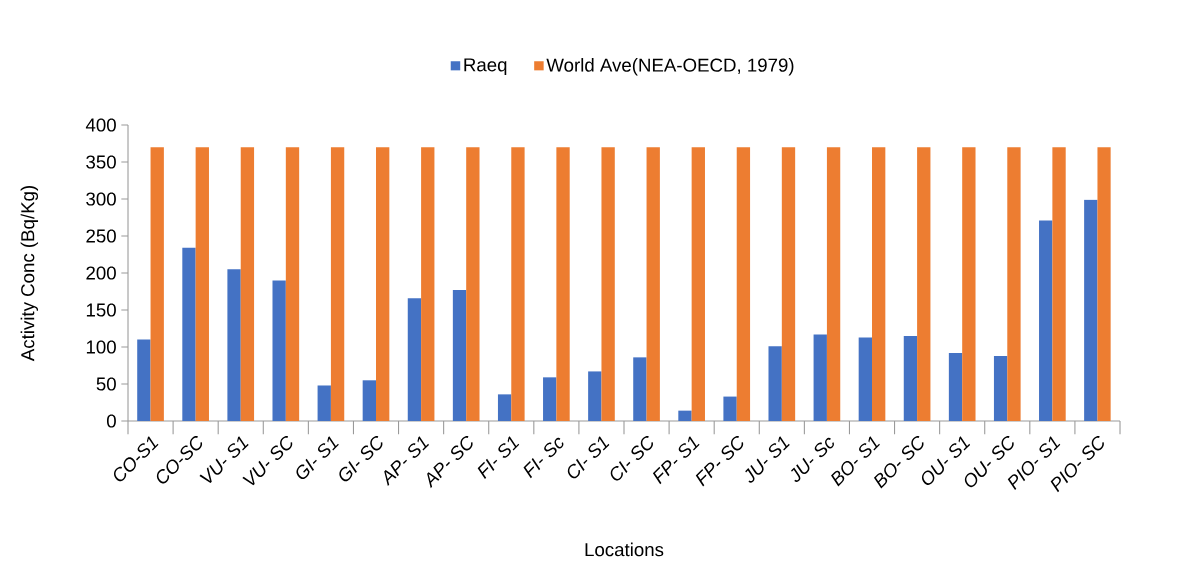  Describe the element at coordinates (624, 549) in the screenshot. I see `x-axis-title: Locations` at that location.